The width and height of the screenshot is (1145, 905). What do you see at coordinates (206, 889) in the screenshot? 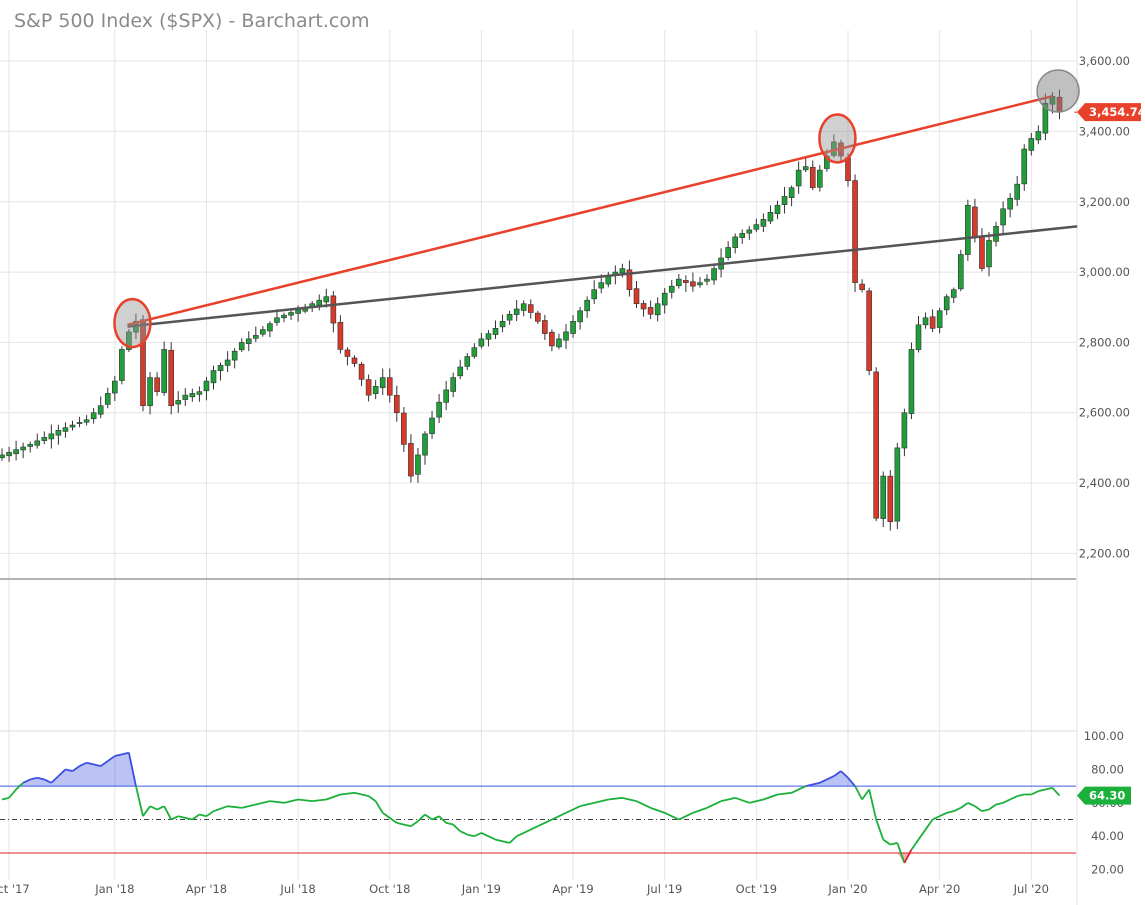
I see `x-tick-label: Apr '18` at bounding box center [206, 889].